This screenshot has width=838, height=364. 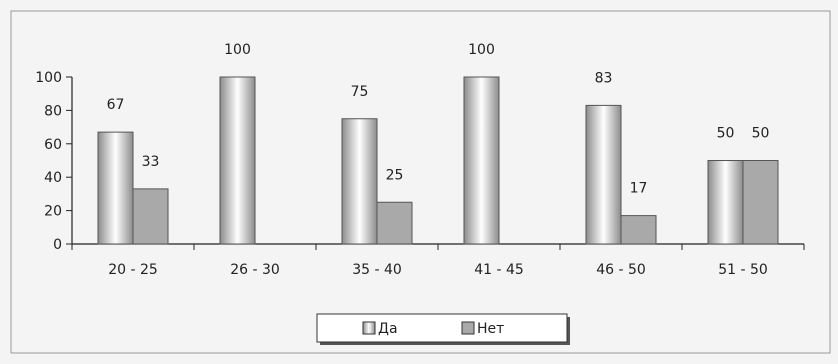 What do you see at coordinates (395, 175) in the screenshot?
I see `data-label: 25` at bounding box center [395, 175].